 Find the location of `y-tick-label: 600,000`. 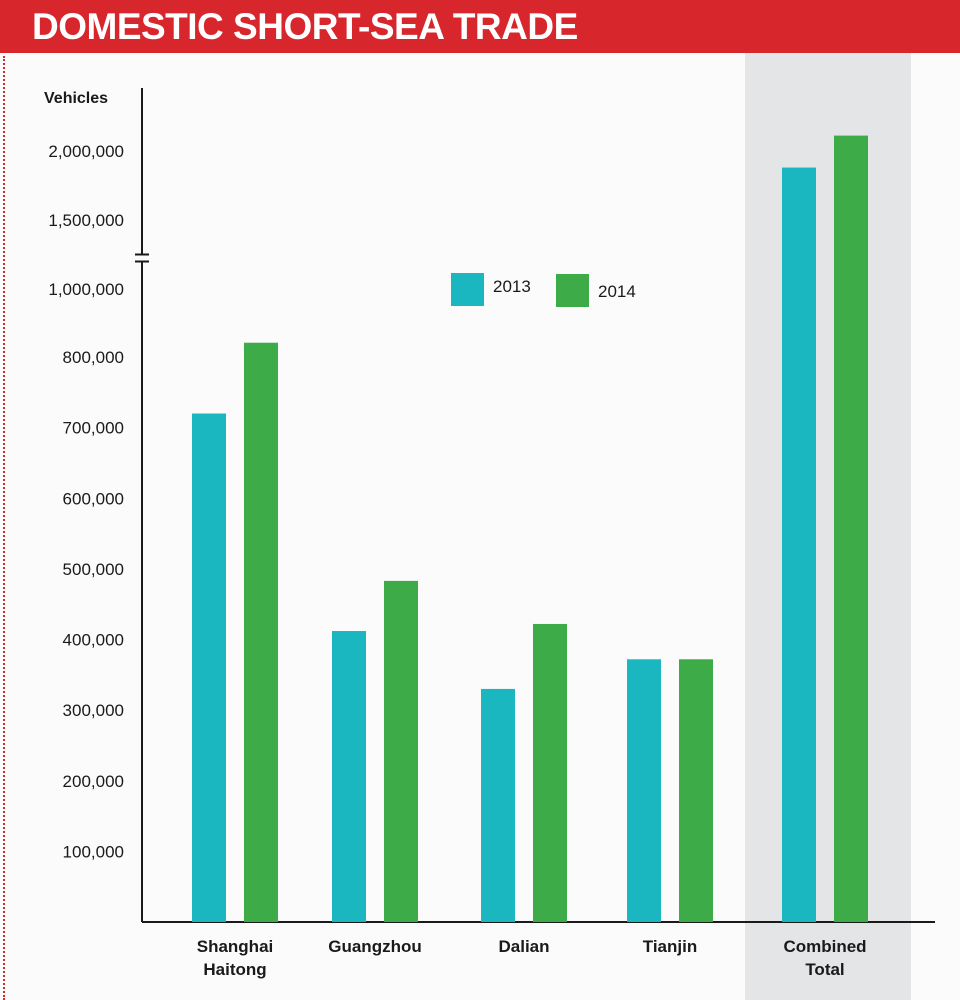

y-tick-label: 600,000 is located at coordinates (93, 498).